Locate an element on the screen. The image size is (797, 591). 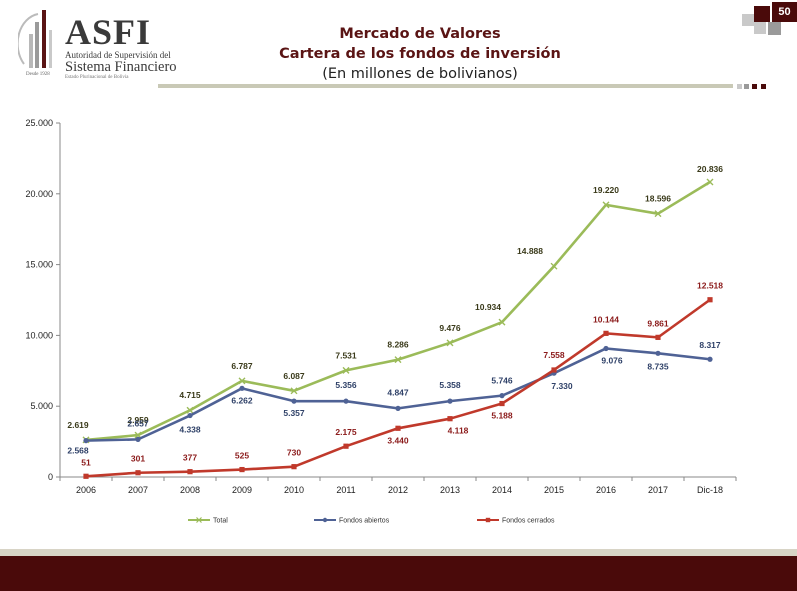
data-label-abiertos: 6.262 is located at coordinates (242, 400).